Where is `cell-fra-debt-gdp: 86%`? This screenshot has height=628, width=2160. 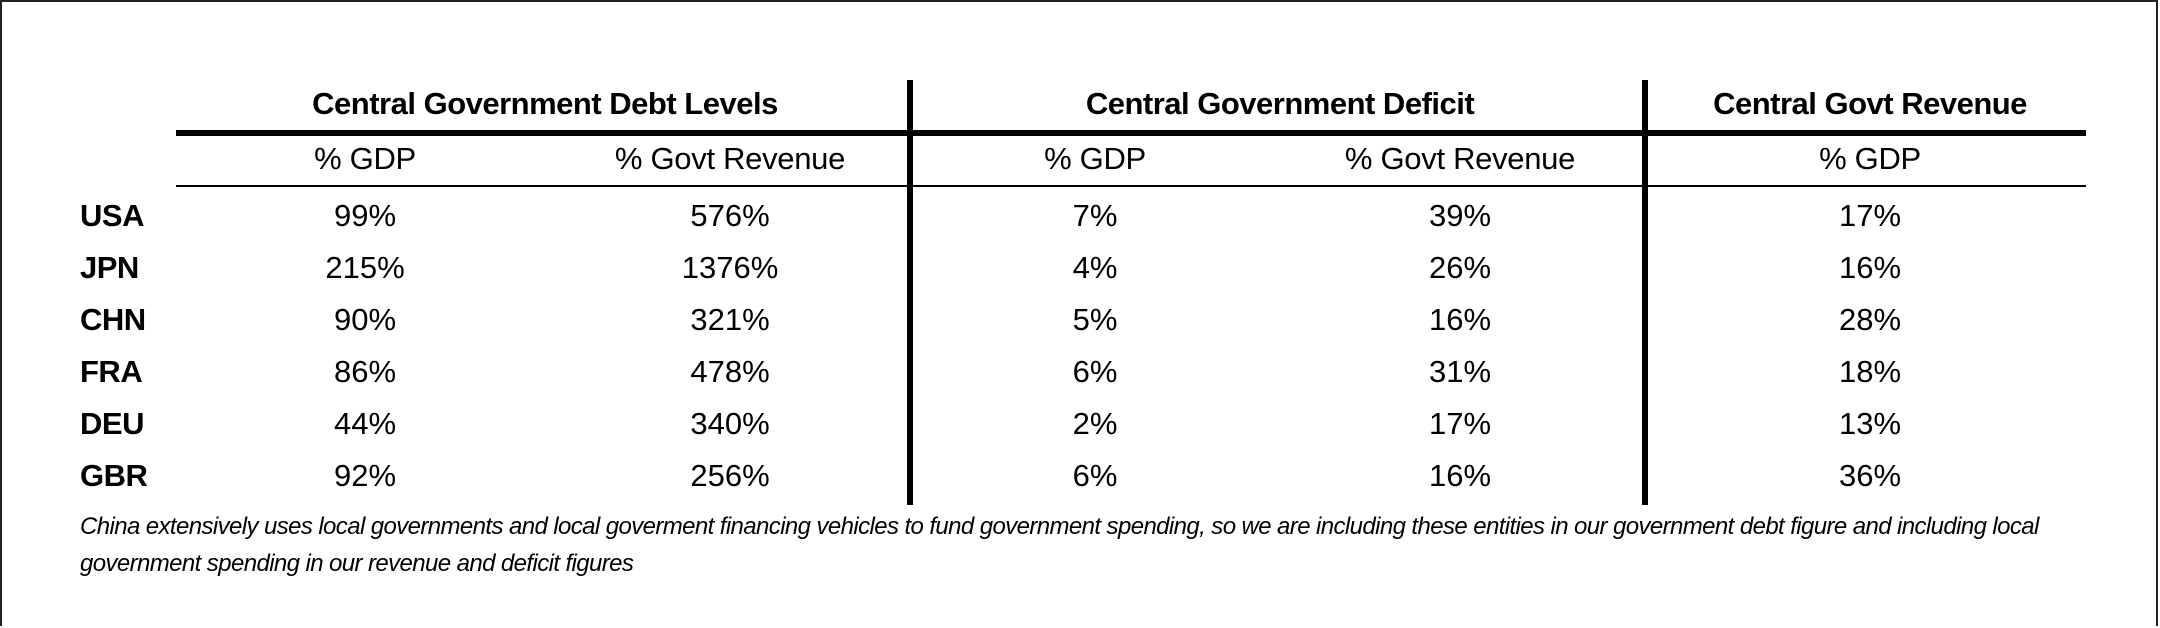
cell-fra-debt-gdp: 86% is located at coordinates (365, 371).